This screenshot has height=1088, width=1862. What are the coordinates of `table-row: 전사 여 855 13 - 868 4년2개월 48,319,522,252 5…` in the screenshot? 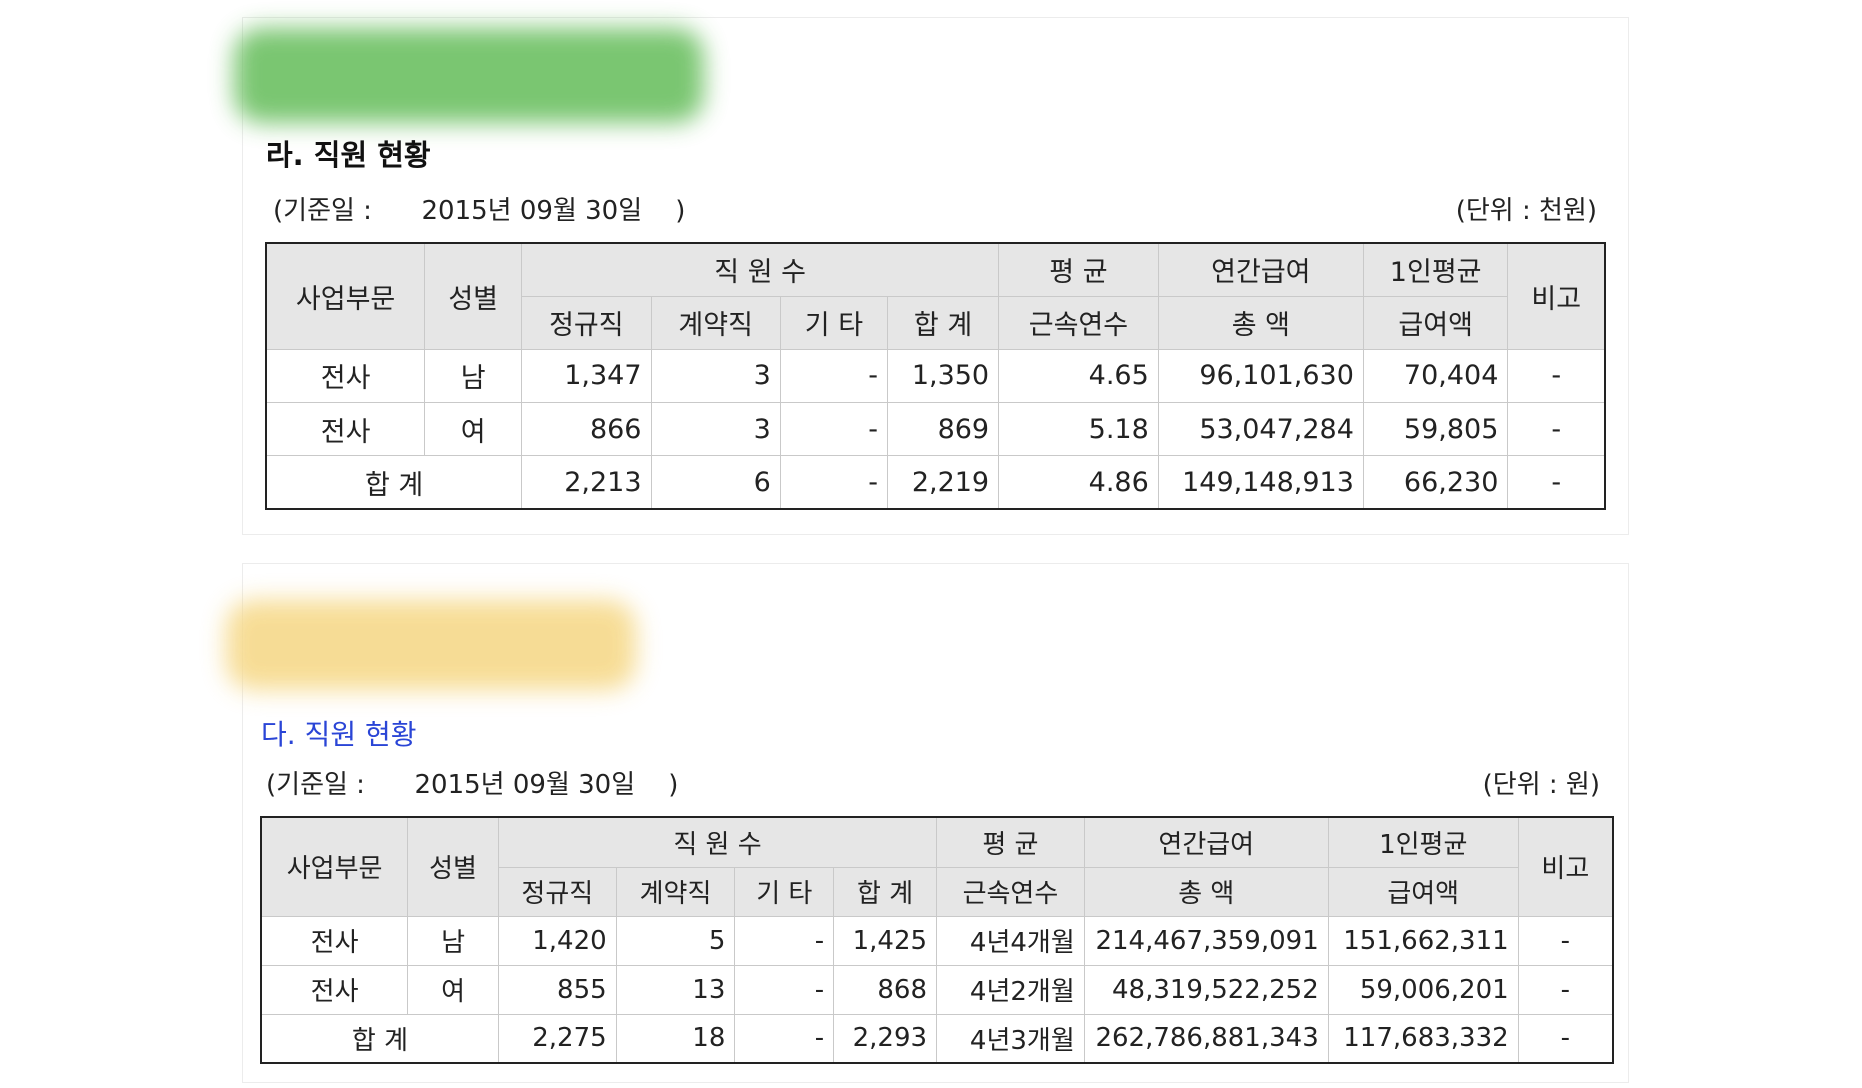 It's located at (937, 989).